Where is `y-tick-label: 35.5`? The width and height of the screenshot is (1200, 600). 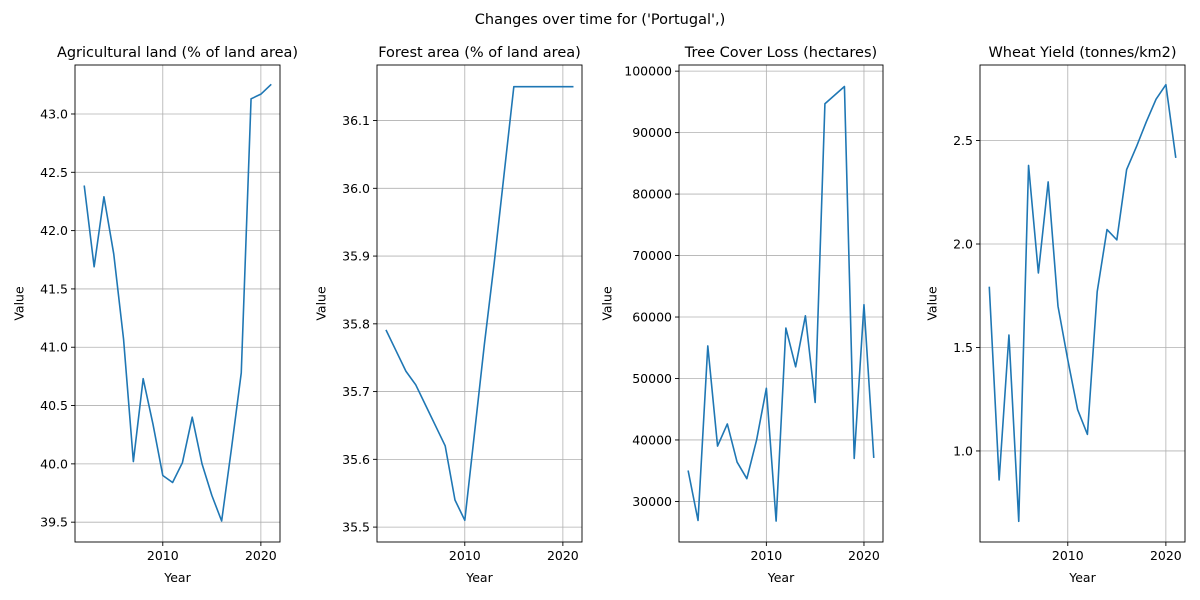 y-tick-label: 35.5 is located at coordinates (356, 527).